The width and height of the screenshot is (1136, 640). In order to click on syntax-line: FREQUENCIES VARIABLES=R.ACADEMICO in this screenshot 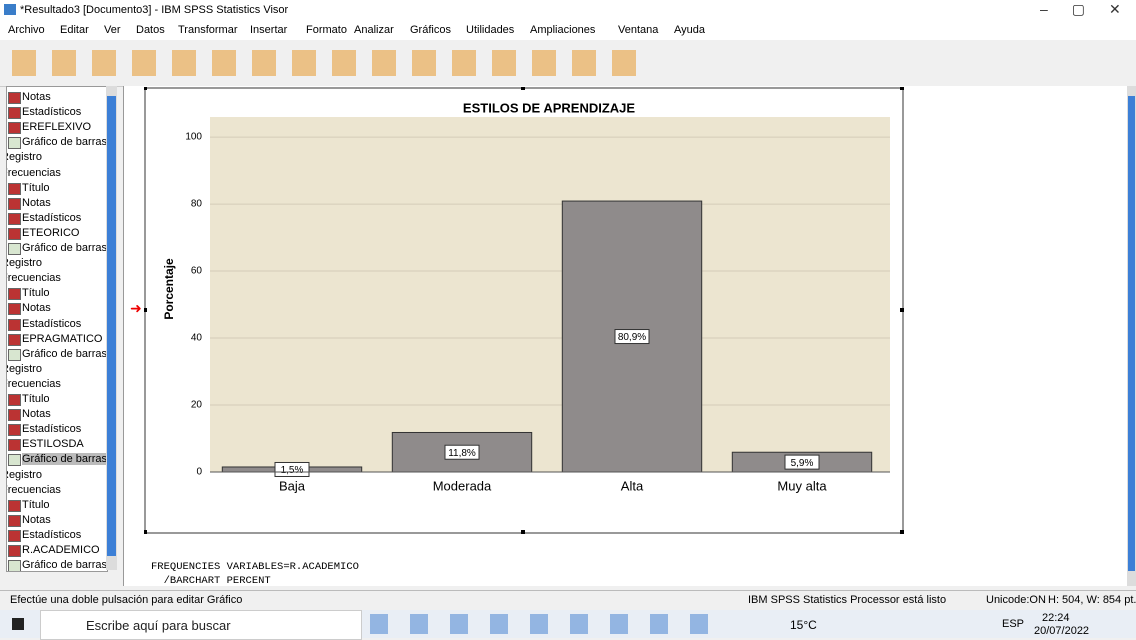, I will do `click(255, 567)`.